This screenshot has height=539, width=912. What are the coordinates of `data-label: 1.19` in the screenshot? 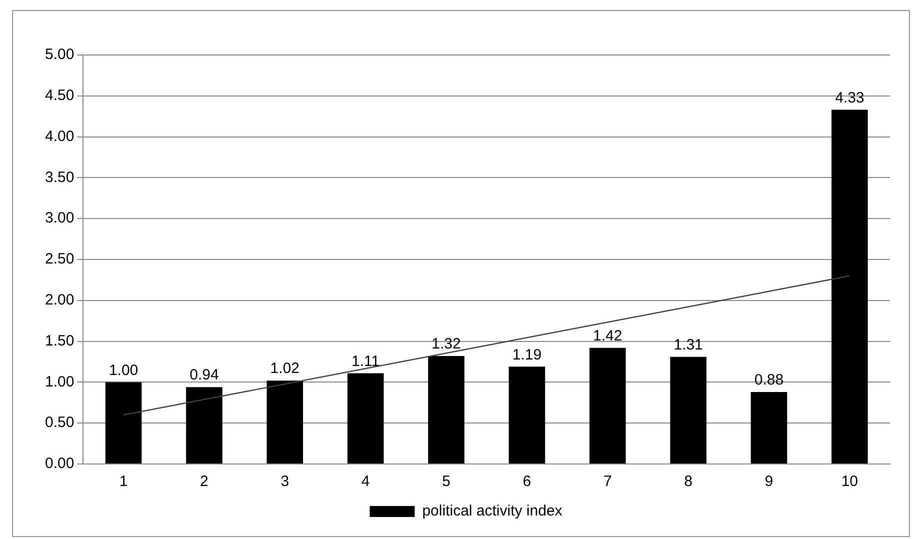 It's located at (527, 355).